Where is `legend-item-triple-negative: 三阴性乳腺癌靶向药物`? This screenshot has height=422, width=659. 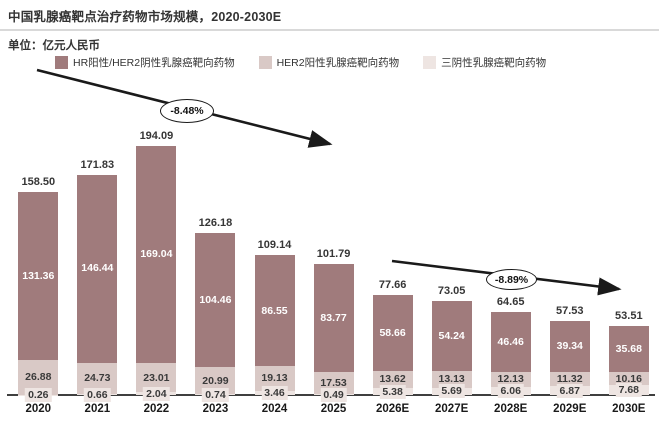
legend-item-triple-negative: 三阴性乳腺癌靶向药物 is located at coordinates (484, 62).